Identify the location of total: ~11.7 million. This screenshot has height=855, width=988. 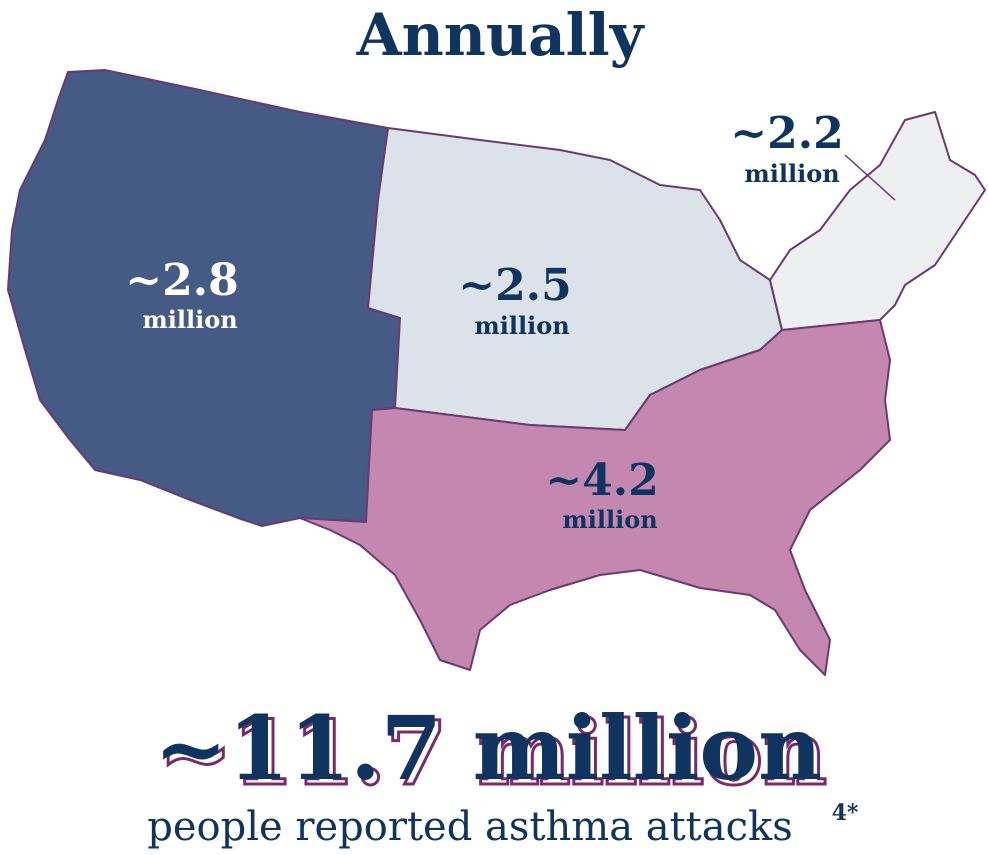
(488, 748).